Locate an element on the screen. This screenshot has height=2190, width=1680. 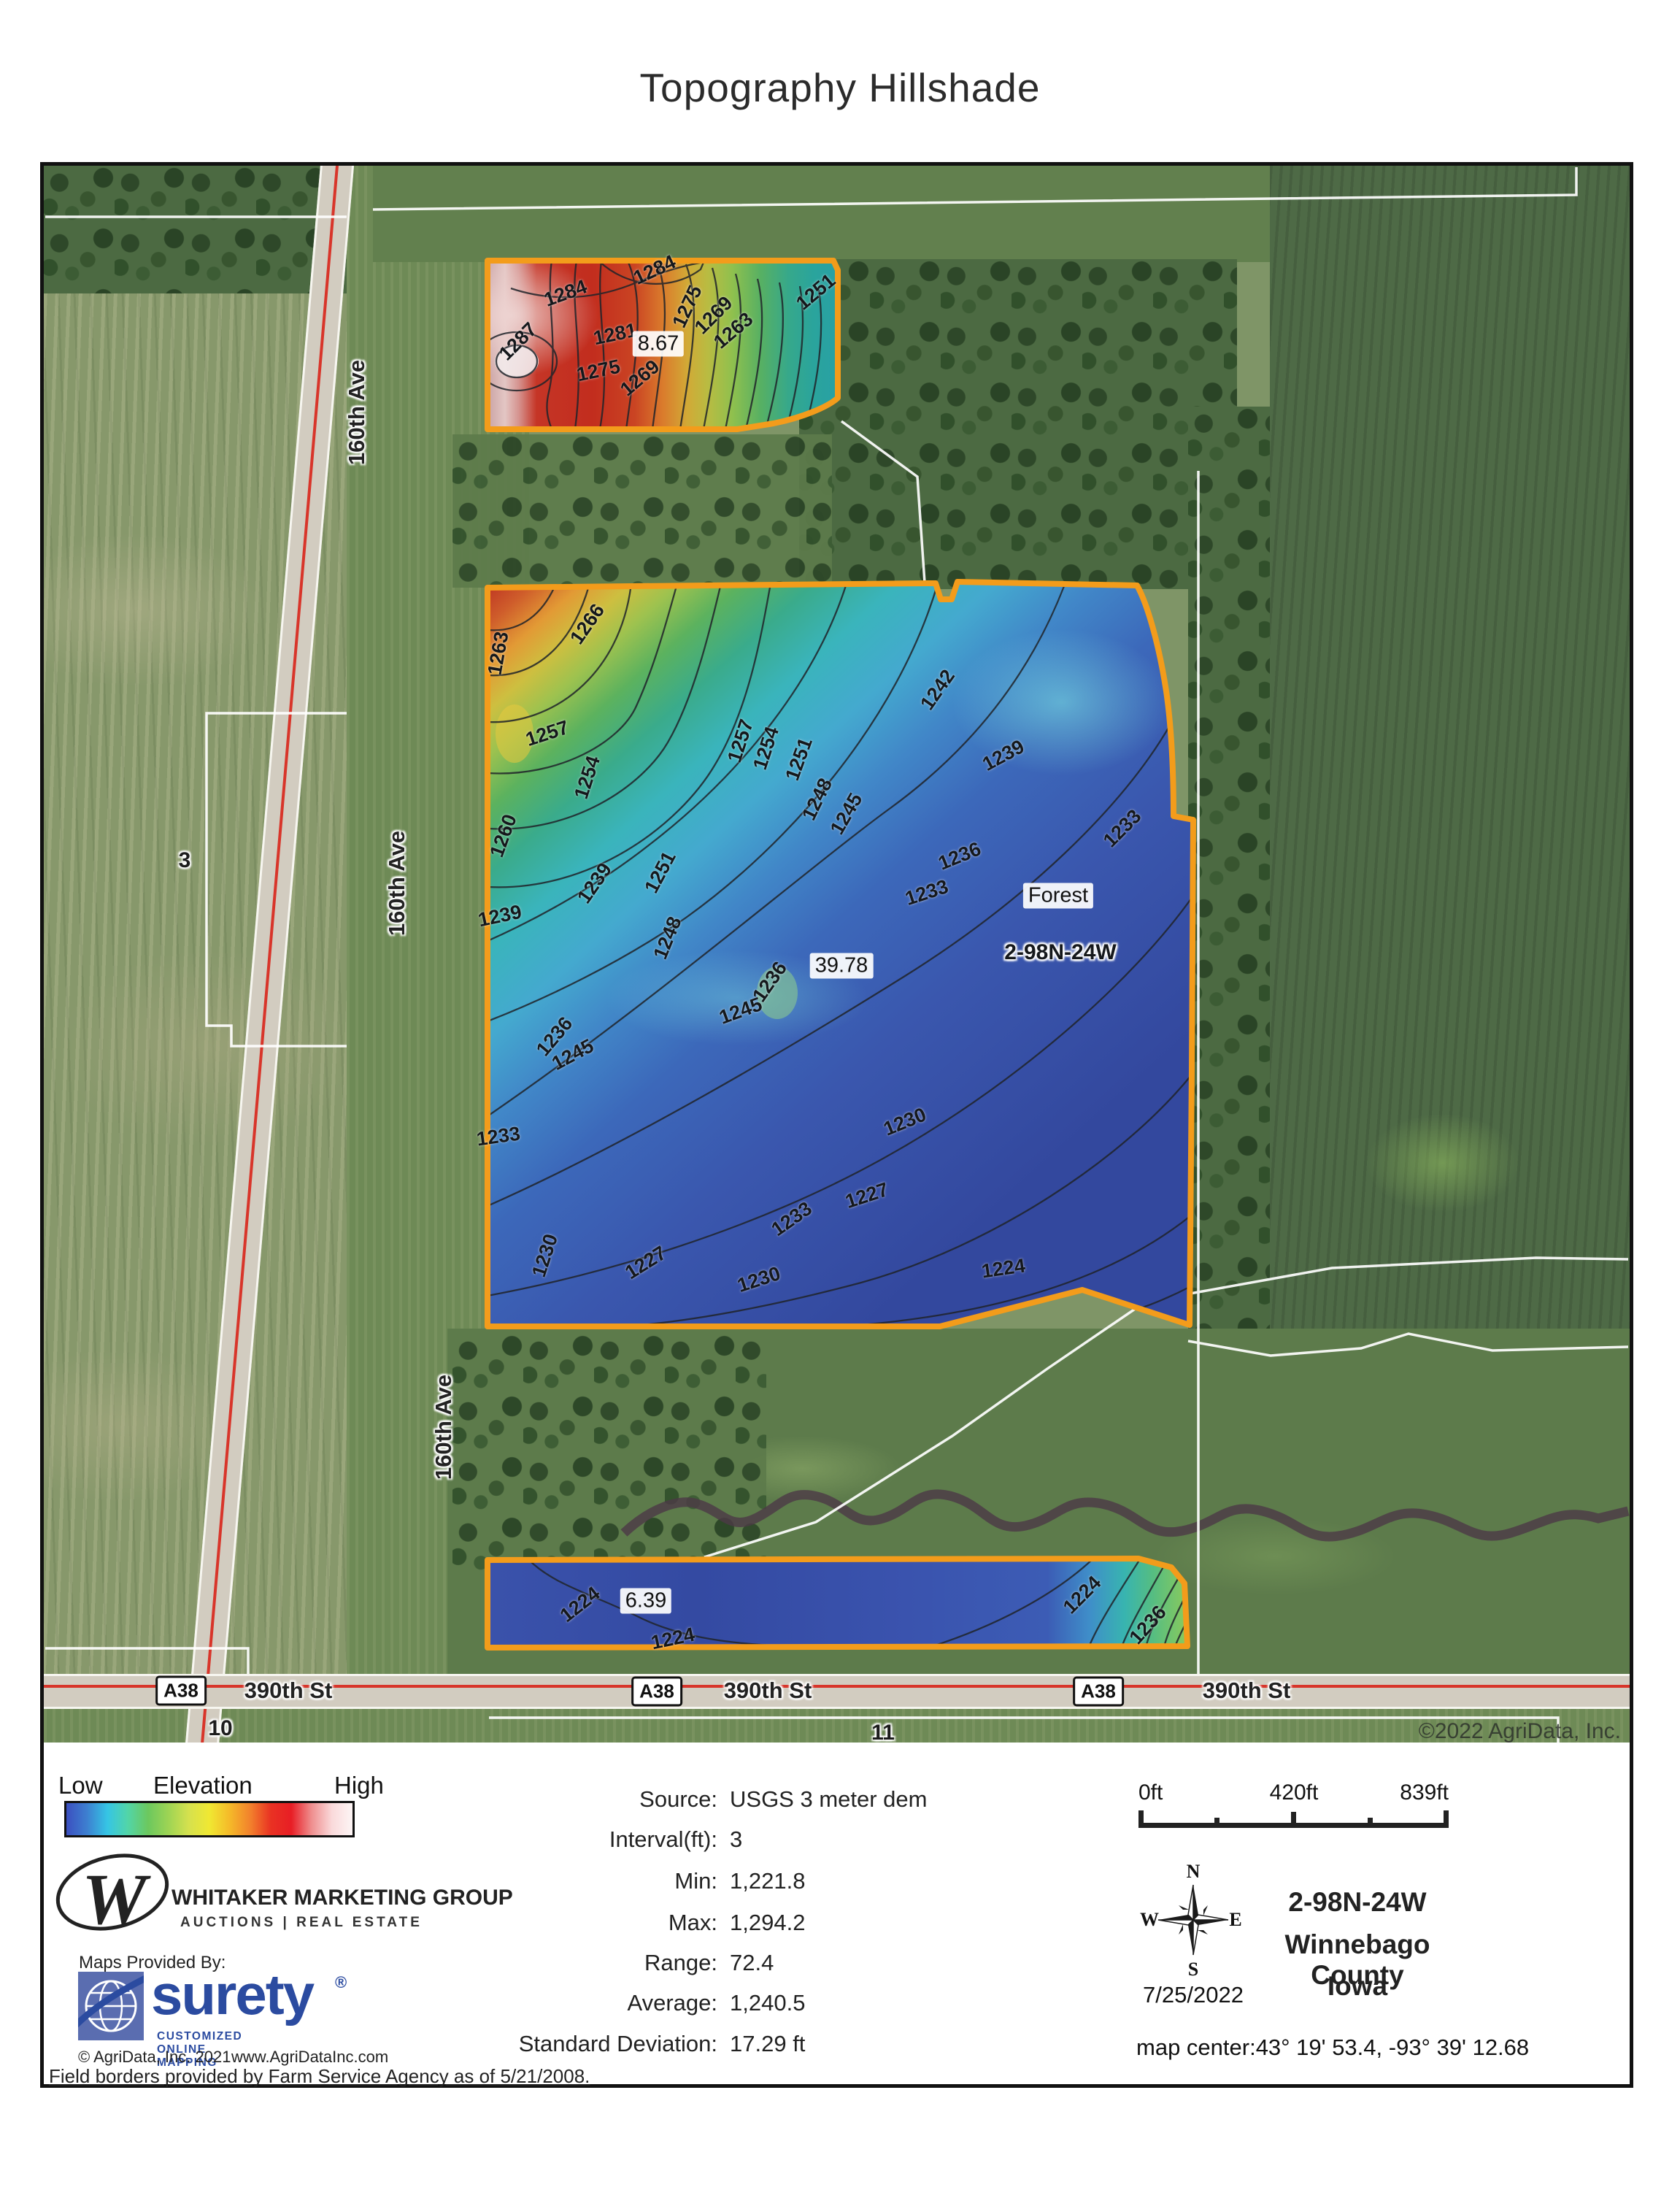
contour-elevation-label: 1260 is located at coordinates (503, 836).